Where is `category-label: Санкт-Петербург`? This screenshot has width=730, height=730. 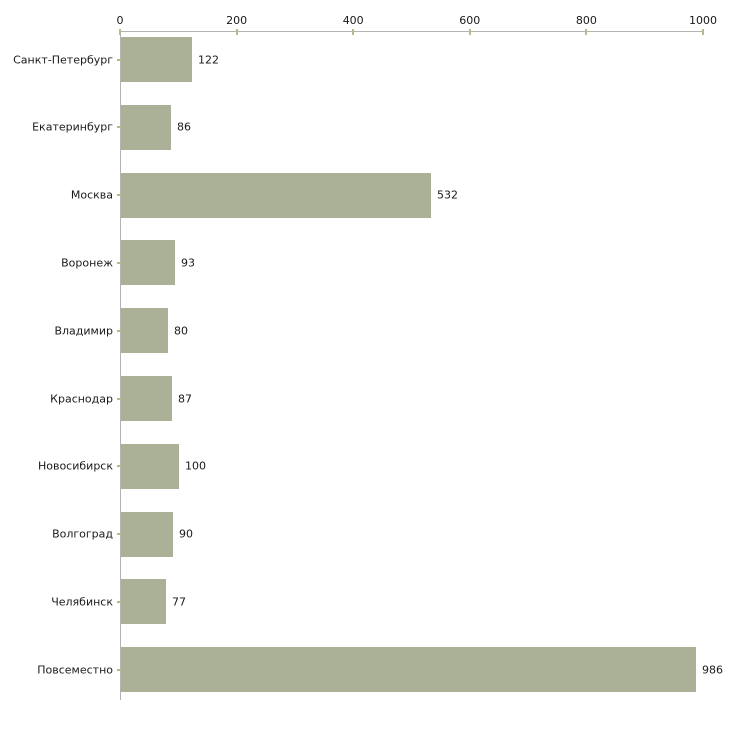 category-label: Санкт-Петербург is located at coordinates (63, 59).